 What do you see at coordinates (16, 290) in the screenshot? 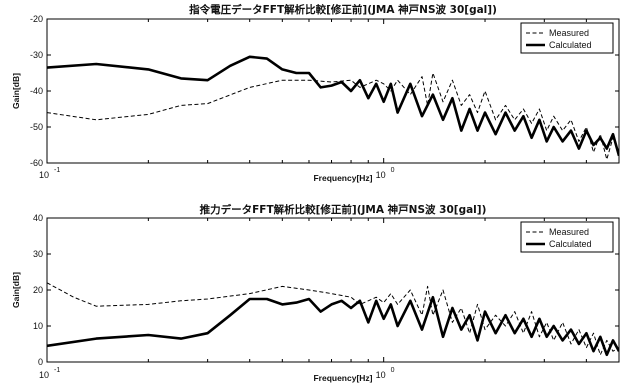
I see `chart-2-ylabel: Gain[dB]` at bounding box center [16, 290].